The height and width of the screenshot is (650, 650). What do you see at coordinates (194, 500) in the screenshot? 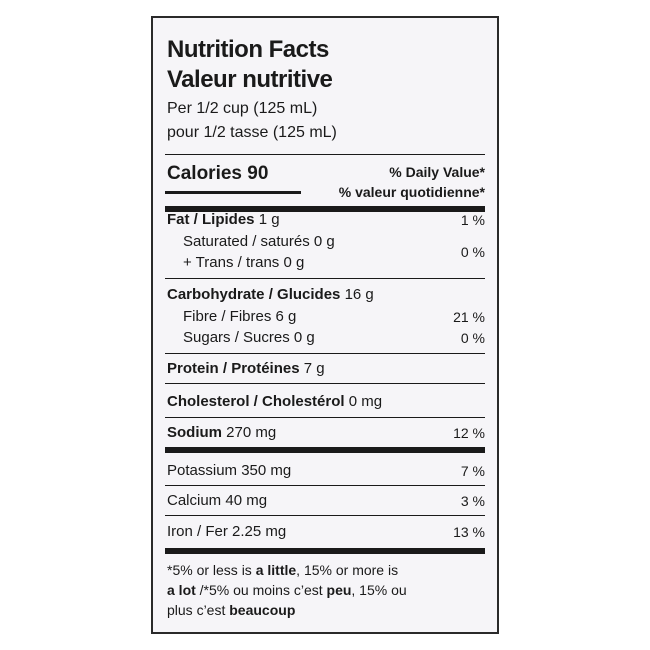
I see `calcium-label: Calcium` at bounding box center [194, 500].